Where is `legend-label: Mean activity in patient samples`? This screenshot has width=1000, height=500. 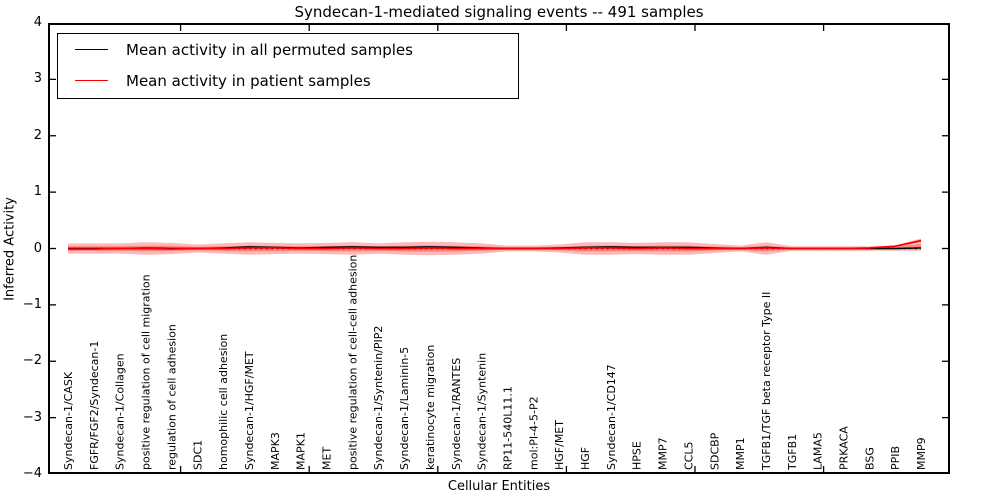
legend-label: Mean activity in patient samples is located at coordinates (248, 80).